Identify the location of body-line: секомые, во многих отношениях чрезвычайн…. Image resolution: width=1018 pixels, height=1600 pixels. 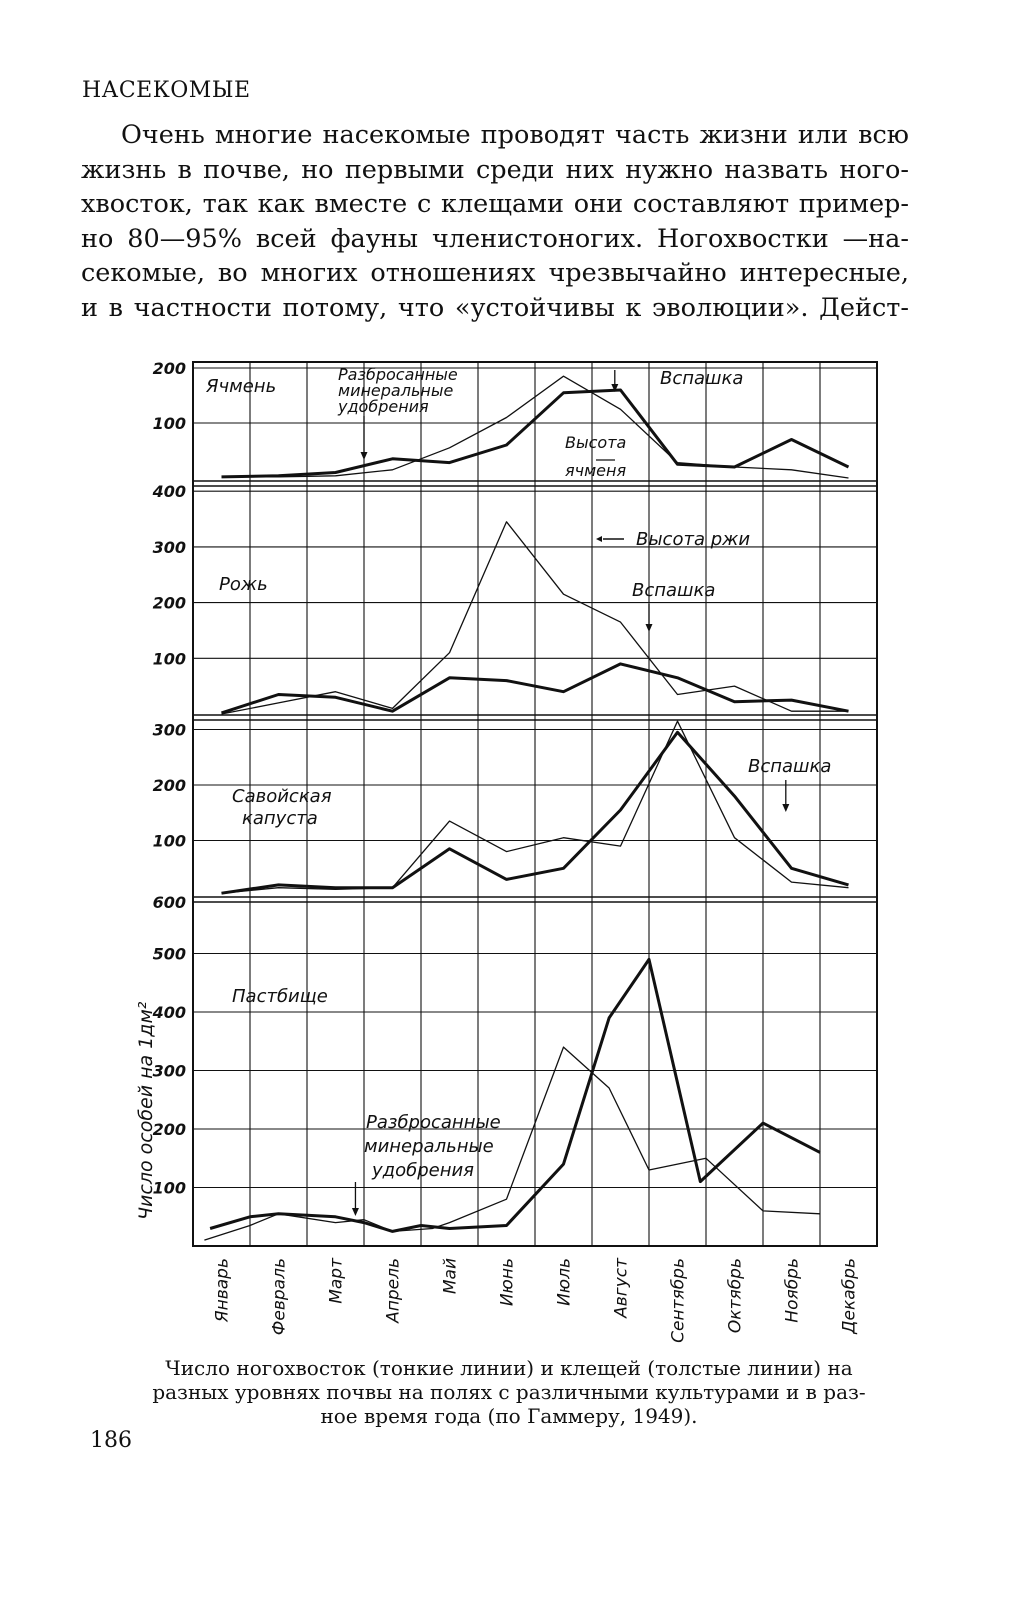
(495, 273).